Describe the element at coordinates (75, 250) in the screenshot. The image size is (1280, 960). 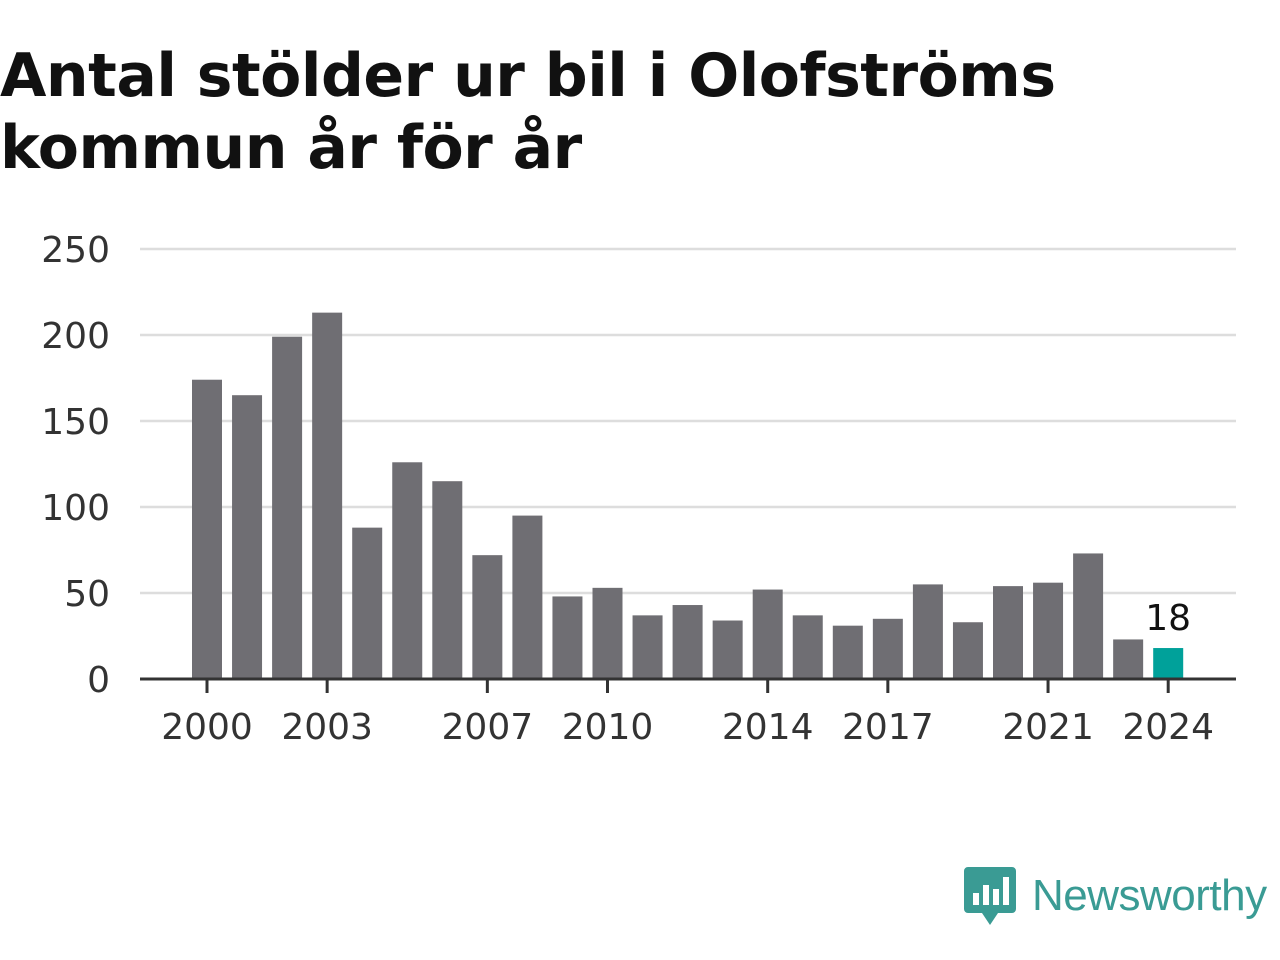
I see `y-tick-label: 250` at that location.